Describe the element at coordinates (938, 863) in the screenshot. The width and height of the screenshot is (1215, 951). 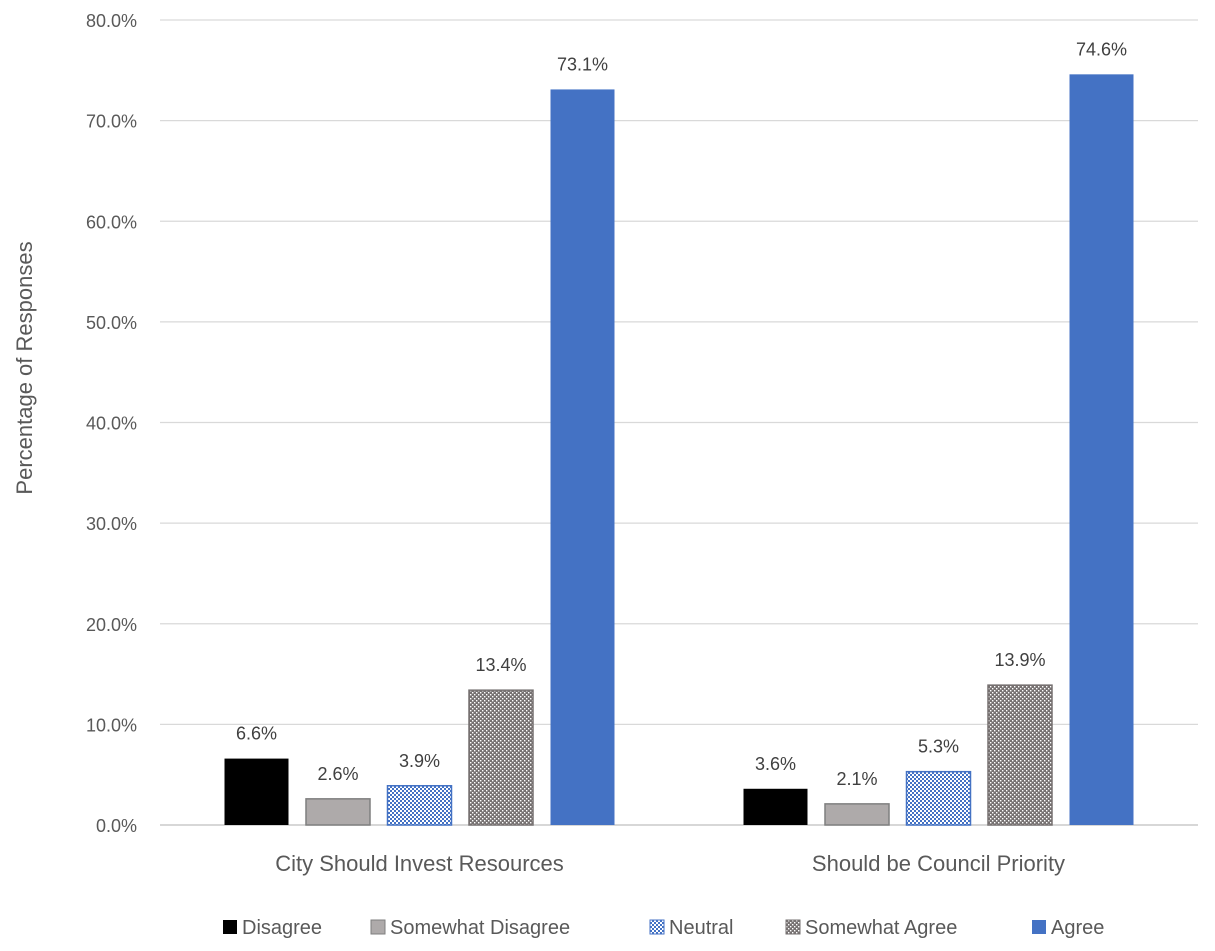
I see `x-tick-label: Should be Council Priority` at that location.